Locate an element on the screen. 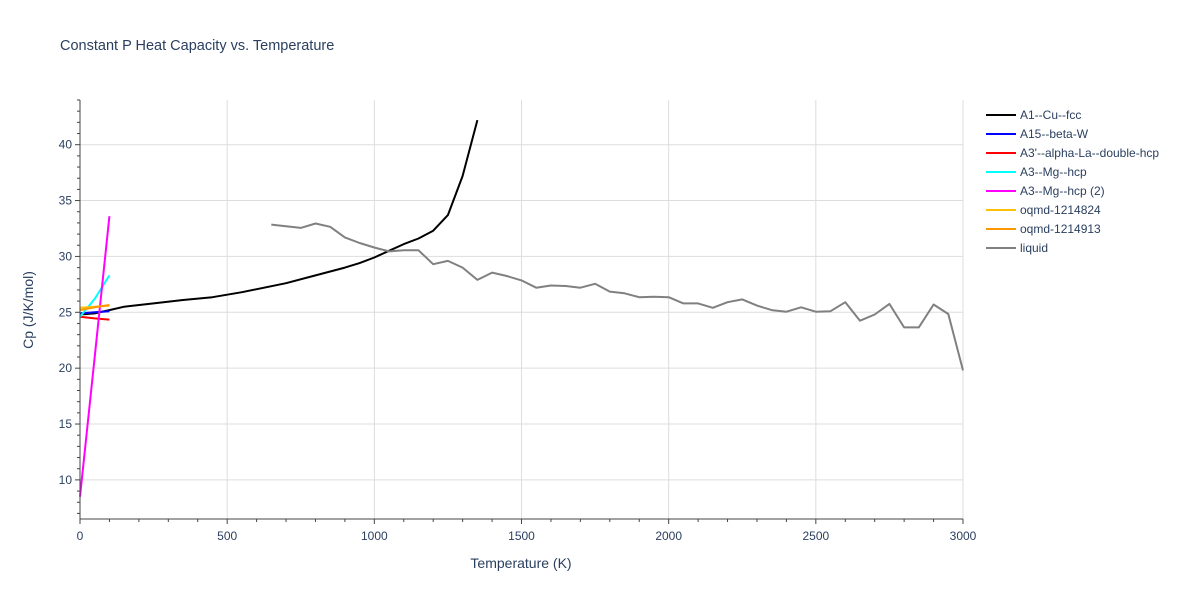 This screenshot has height=600, width=1200. x-tick-label: 1000 is located at coordinates (374, 536).